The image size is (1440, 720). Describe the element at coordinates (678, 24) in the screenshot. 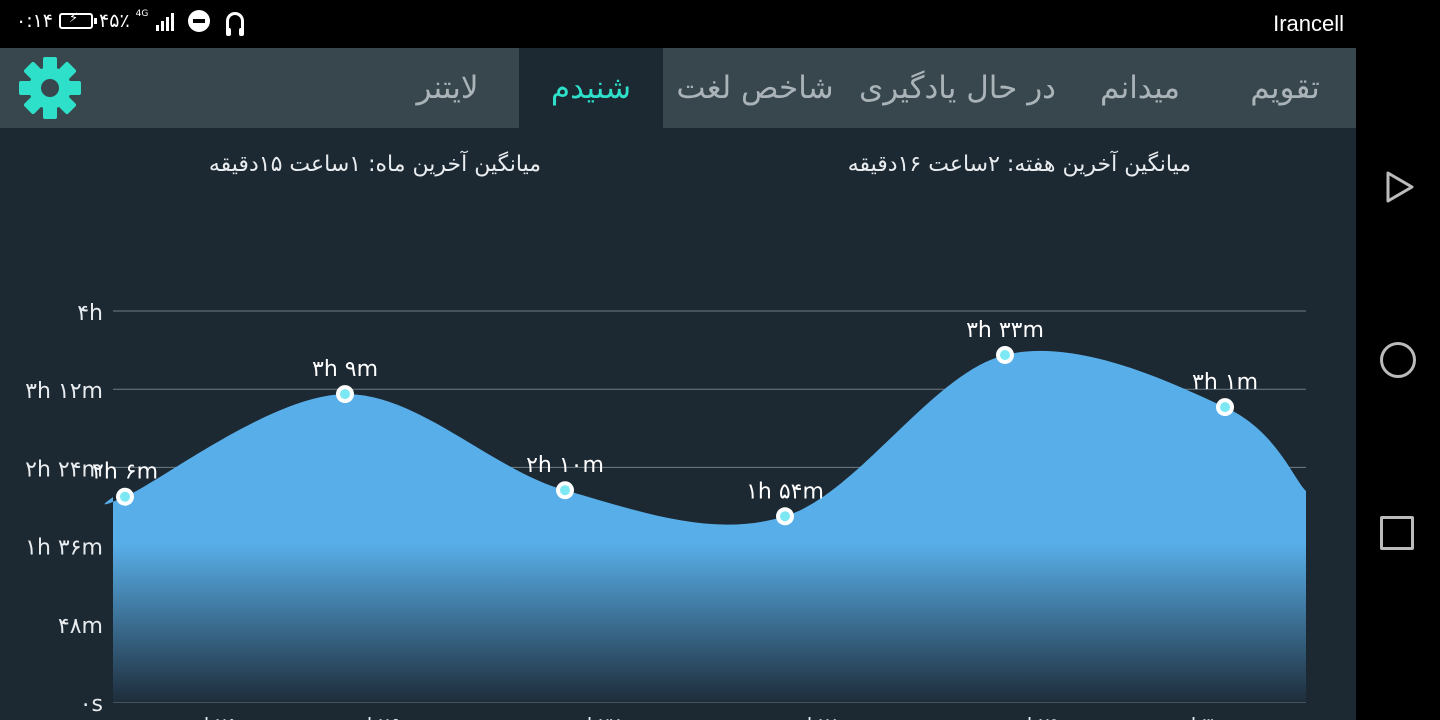

I see `status-bar: ۰:۱۴ ⚡ ۴۵٪ 4G Irancell` at that location.